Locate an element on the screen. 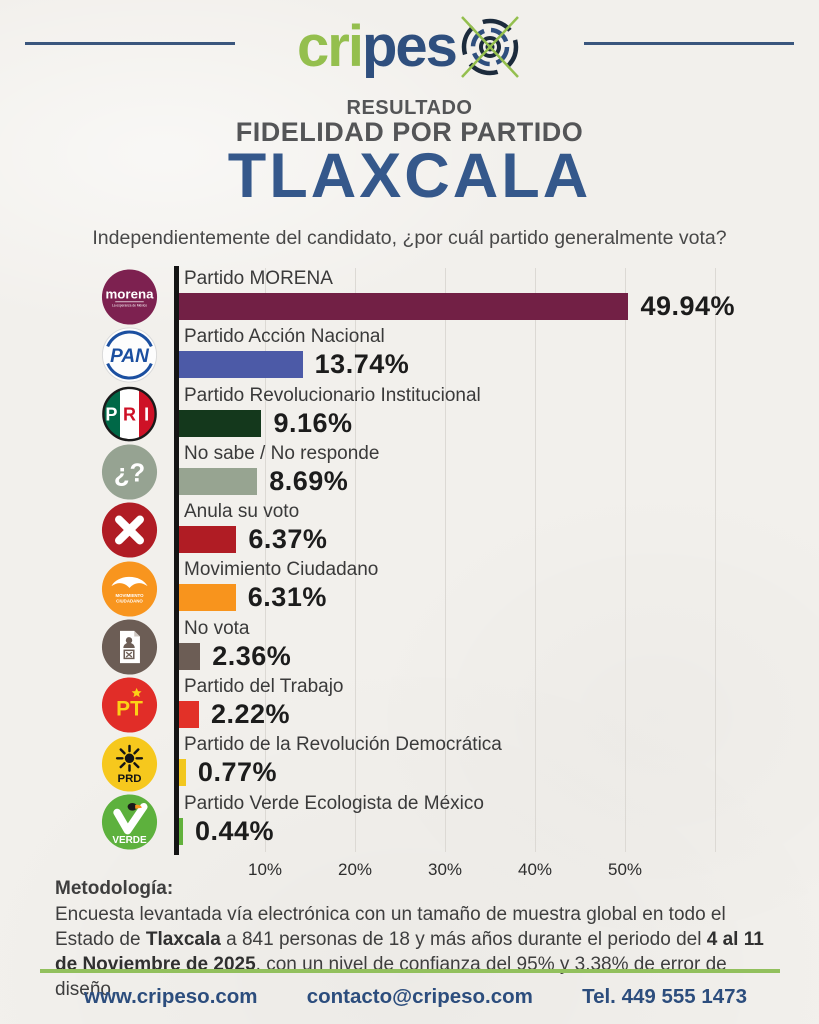 The width and height of the screenshot is (819, 1024). svg-text: I is located at coordinates (146, 414).